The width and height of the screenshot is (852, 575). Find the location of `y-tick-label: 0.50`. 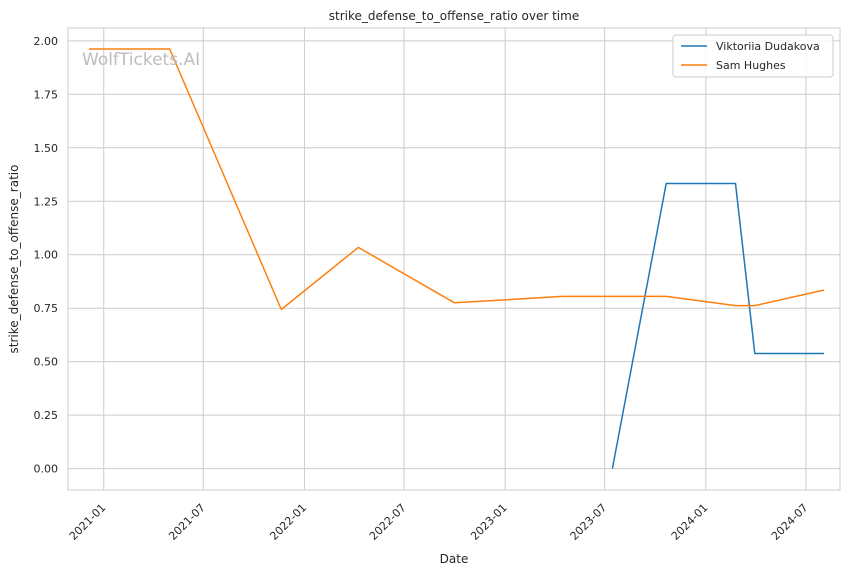

y-tick-label: 0.50 is located at coordinates (46, 362).